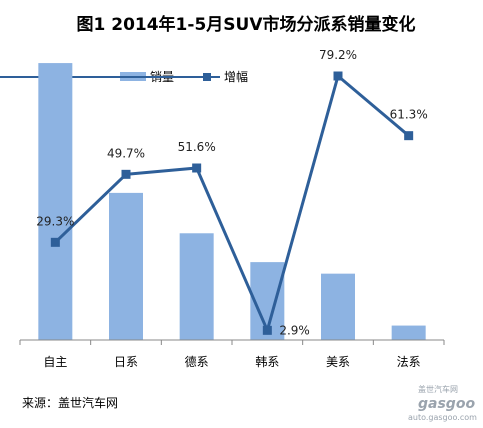 This screenshot has height=428, width=483. What do you see at coordinates (207, 77) in the screenshot?
I see `legend-swatch-marker` at bounding box center [207, 77].